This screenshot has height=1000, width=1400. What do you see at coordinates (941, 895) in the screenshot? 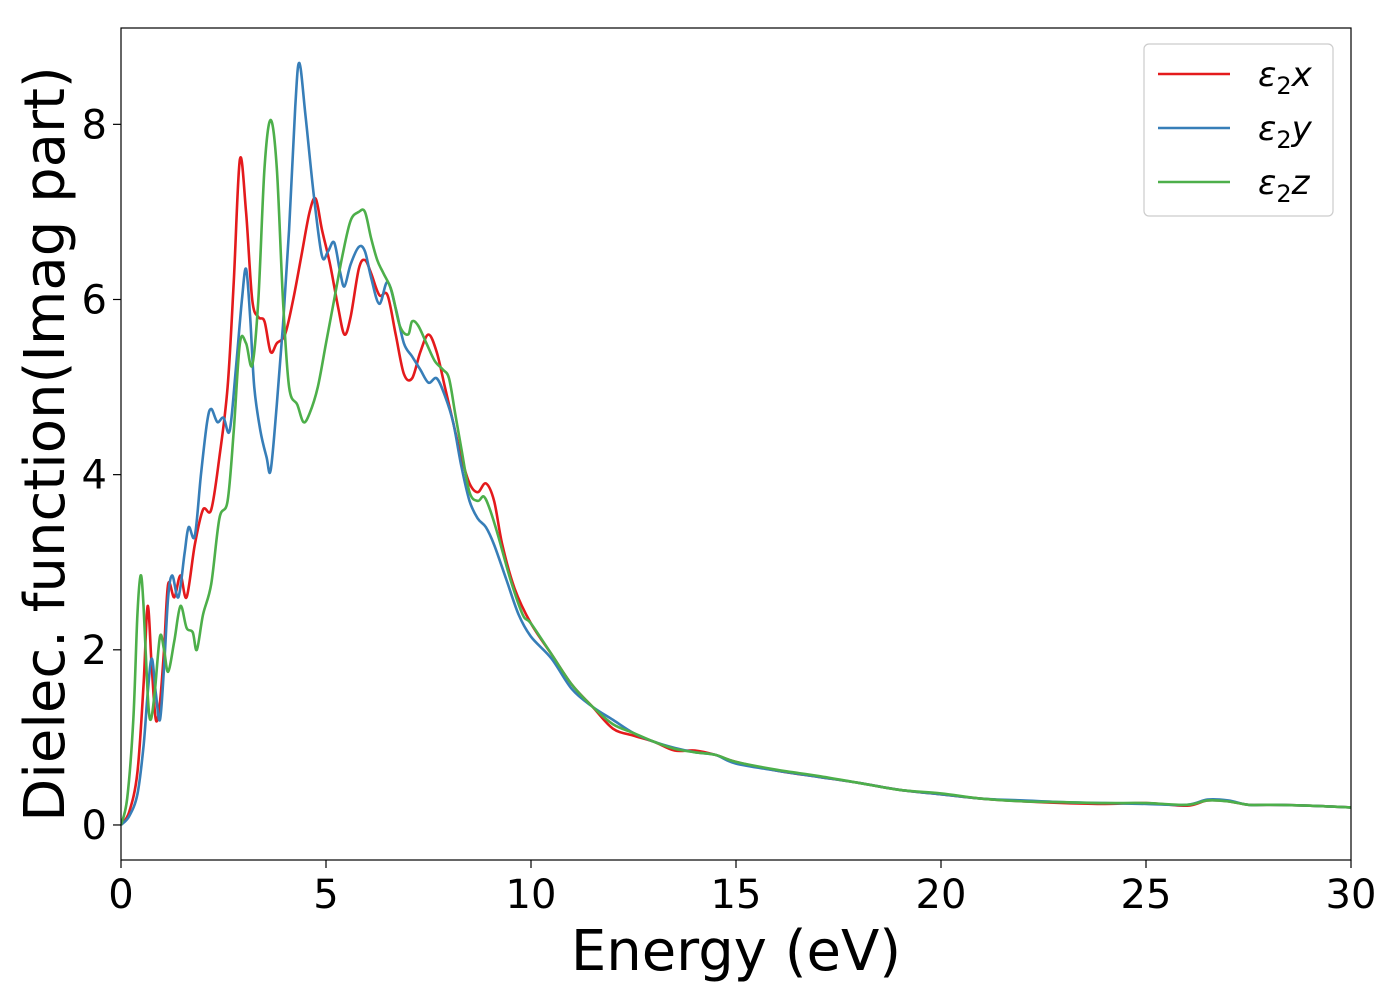
I see `x-tick-label: 20` at bounding box center [941, 895].